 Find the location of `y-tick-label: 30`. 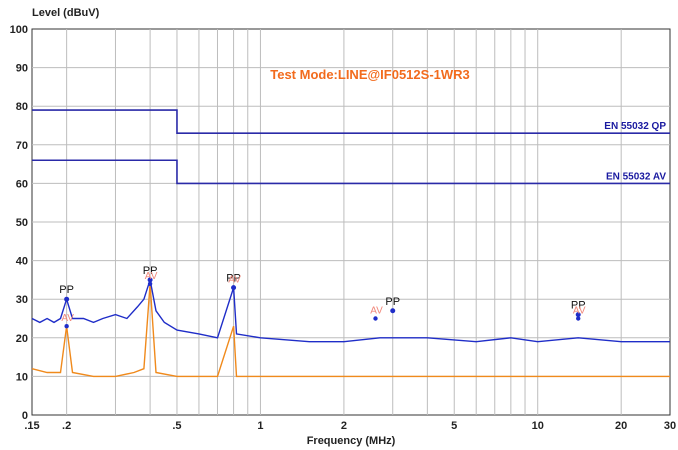

y-tick-label: 30 is located at coordinates (22, 300).